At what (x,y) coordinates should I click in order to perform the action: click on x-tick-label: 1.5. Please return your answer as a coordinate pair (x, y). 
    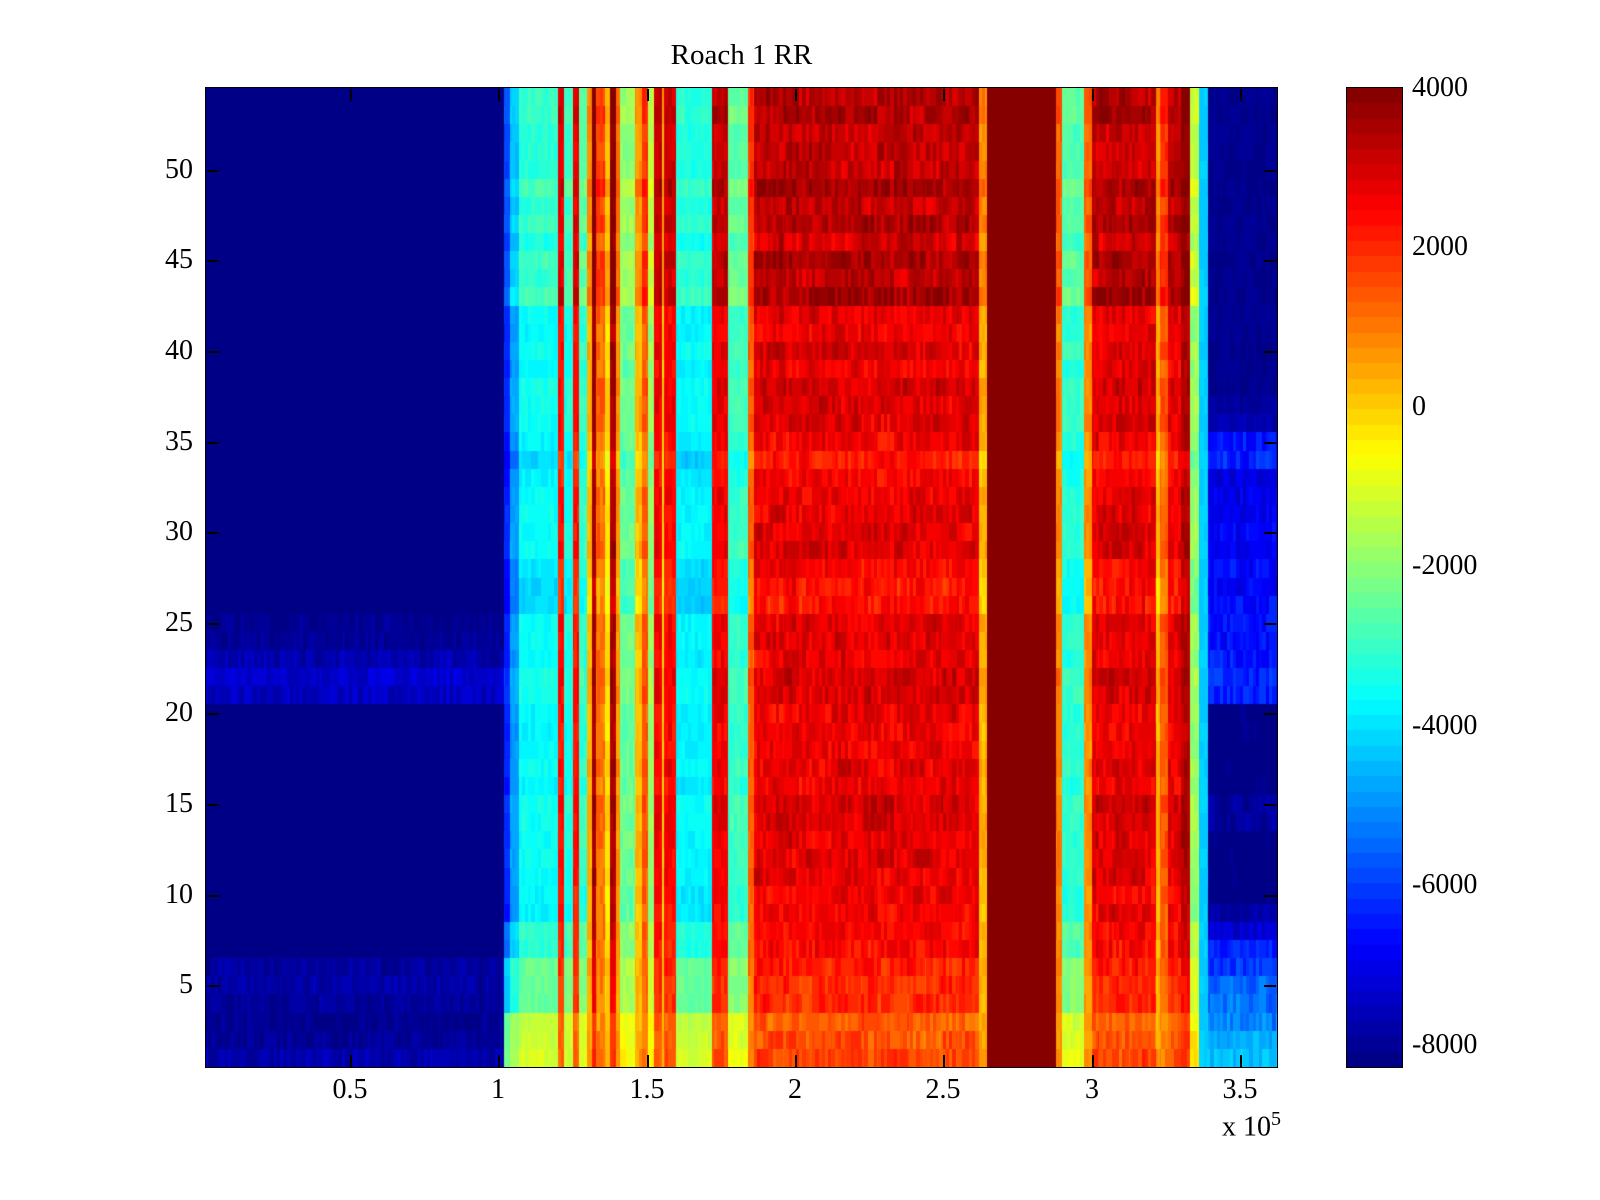
    Looking at the image, I should click on (647, 1089).